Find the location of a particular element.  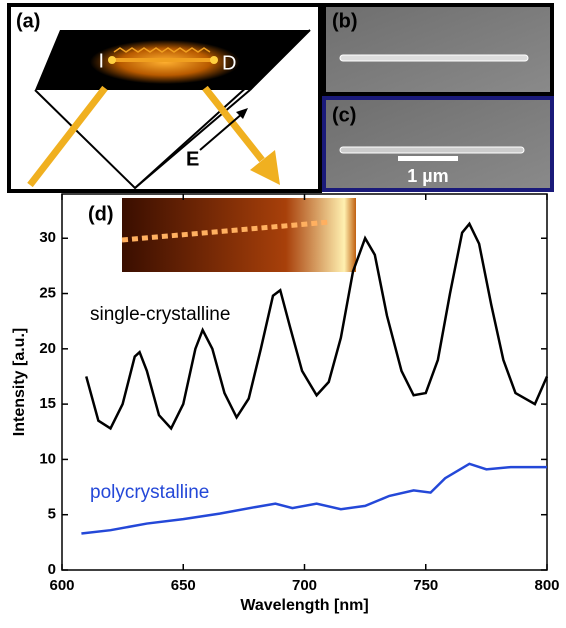

x-tick-label: 800 is located at coordinates (546, 585).